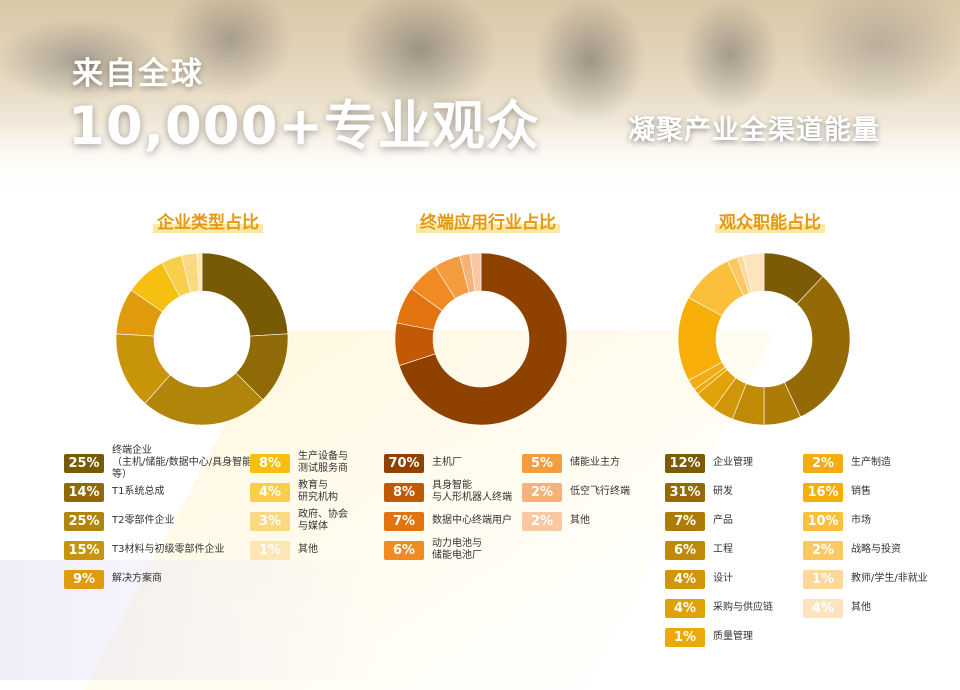  What do you see at coordinates (483, 549) in the screenshot?
I see `legend-item: 6% 动力电池与 储能电池厂` at bounding box center [483, 549].